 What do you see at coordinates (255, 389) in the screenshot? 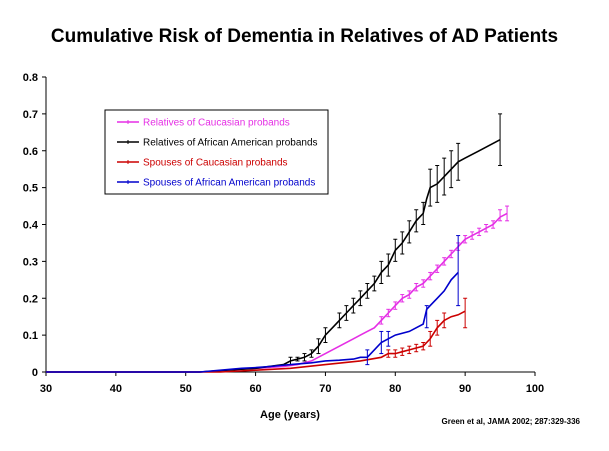
I see `x-tick-label: 60` at bounding box center [255, 389].